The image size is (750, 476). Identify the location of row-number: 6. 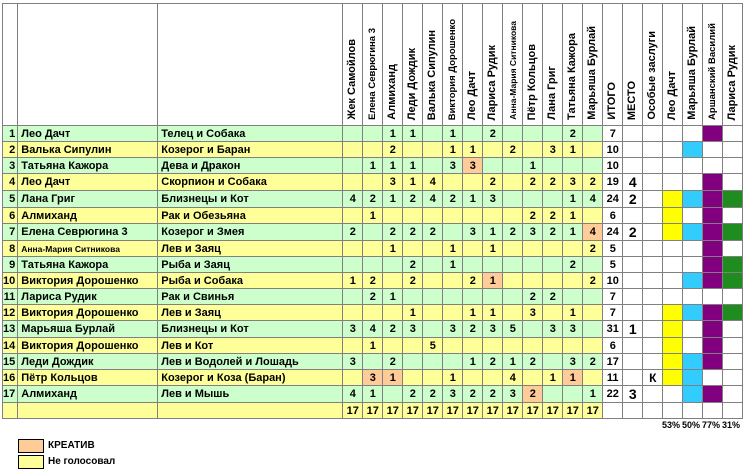
(10, 215).